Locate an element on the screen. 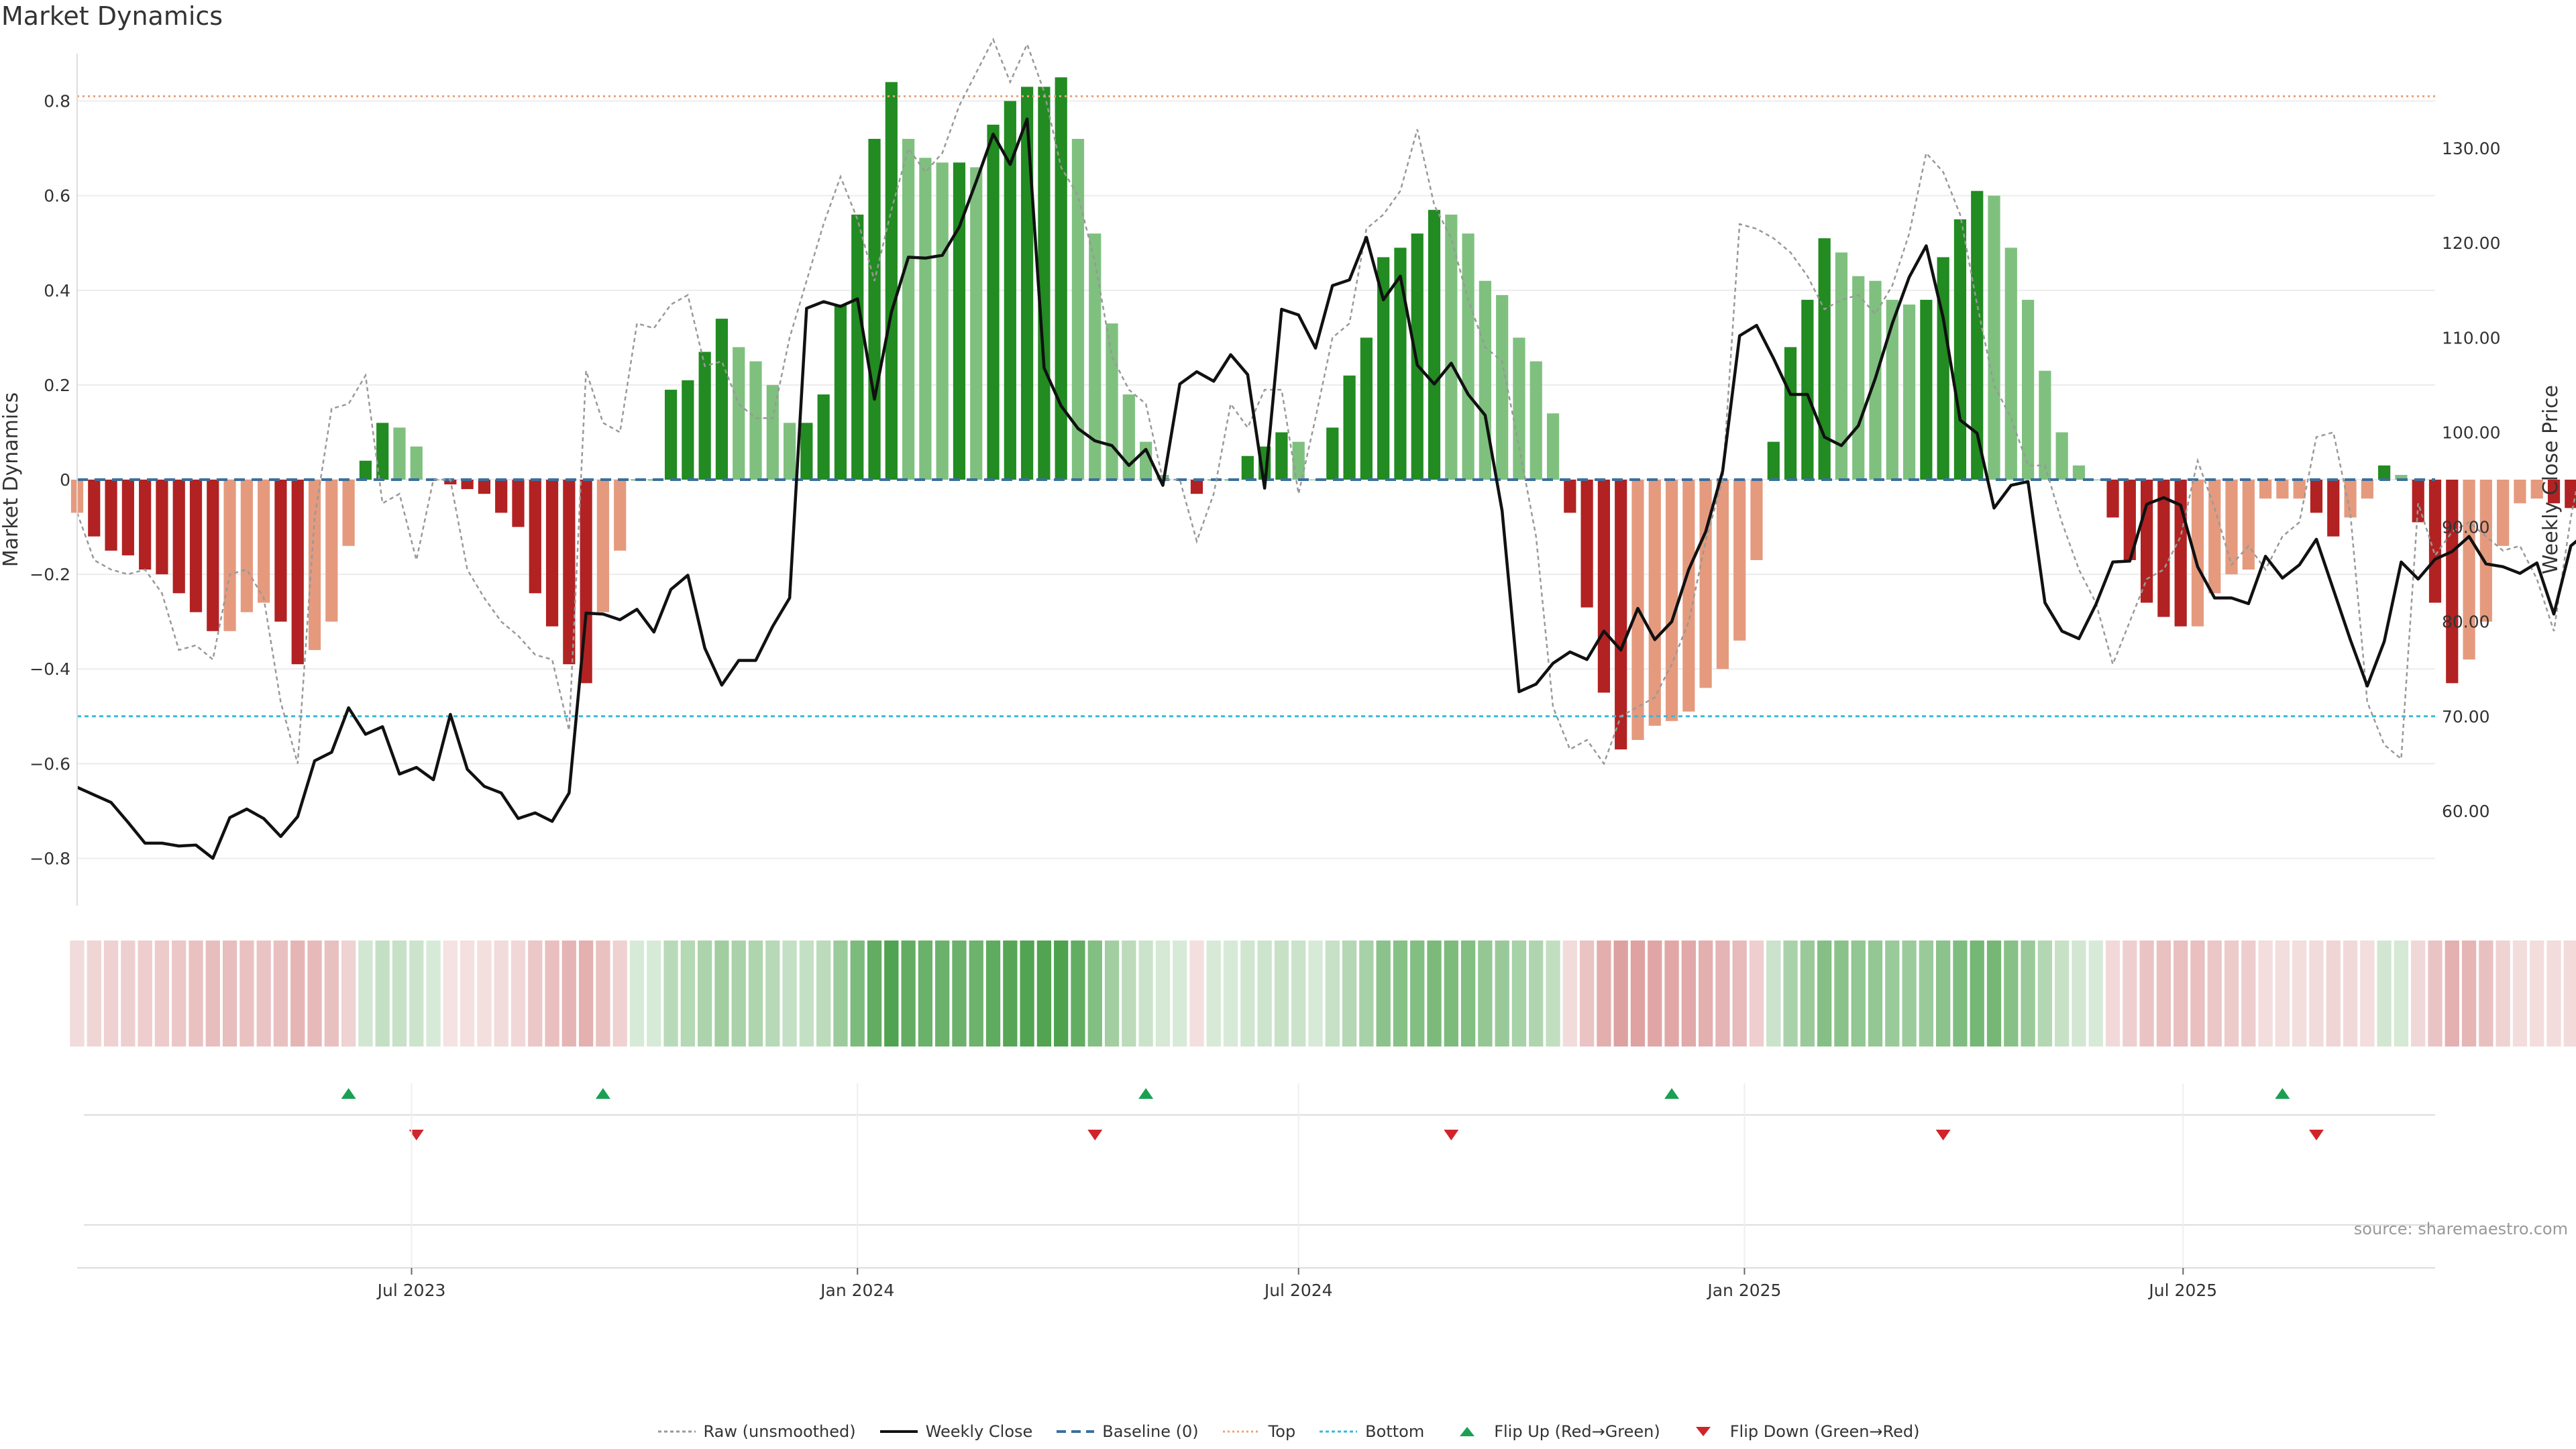 This screenshot has width=2576, height=1449. y-tick-left: 0.4 is located at coordinates (57, 291).